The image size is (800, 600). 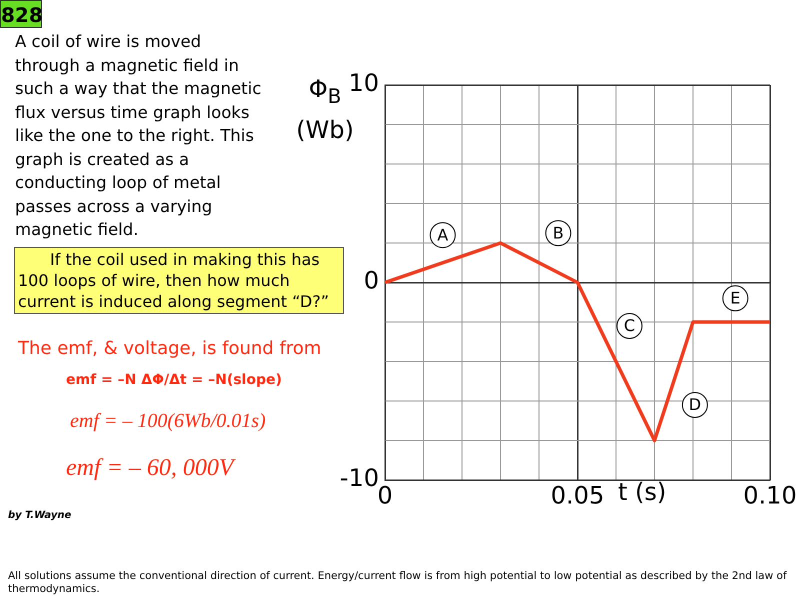 What do you see at coordinates (359, 478) in the screenshot?
I see `y-tick-label: -10` at bounding box center [359, 478].